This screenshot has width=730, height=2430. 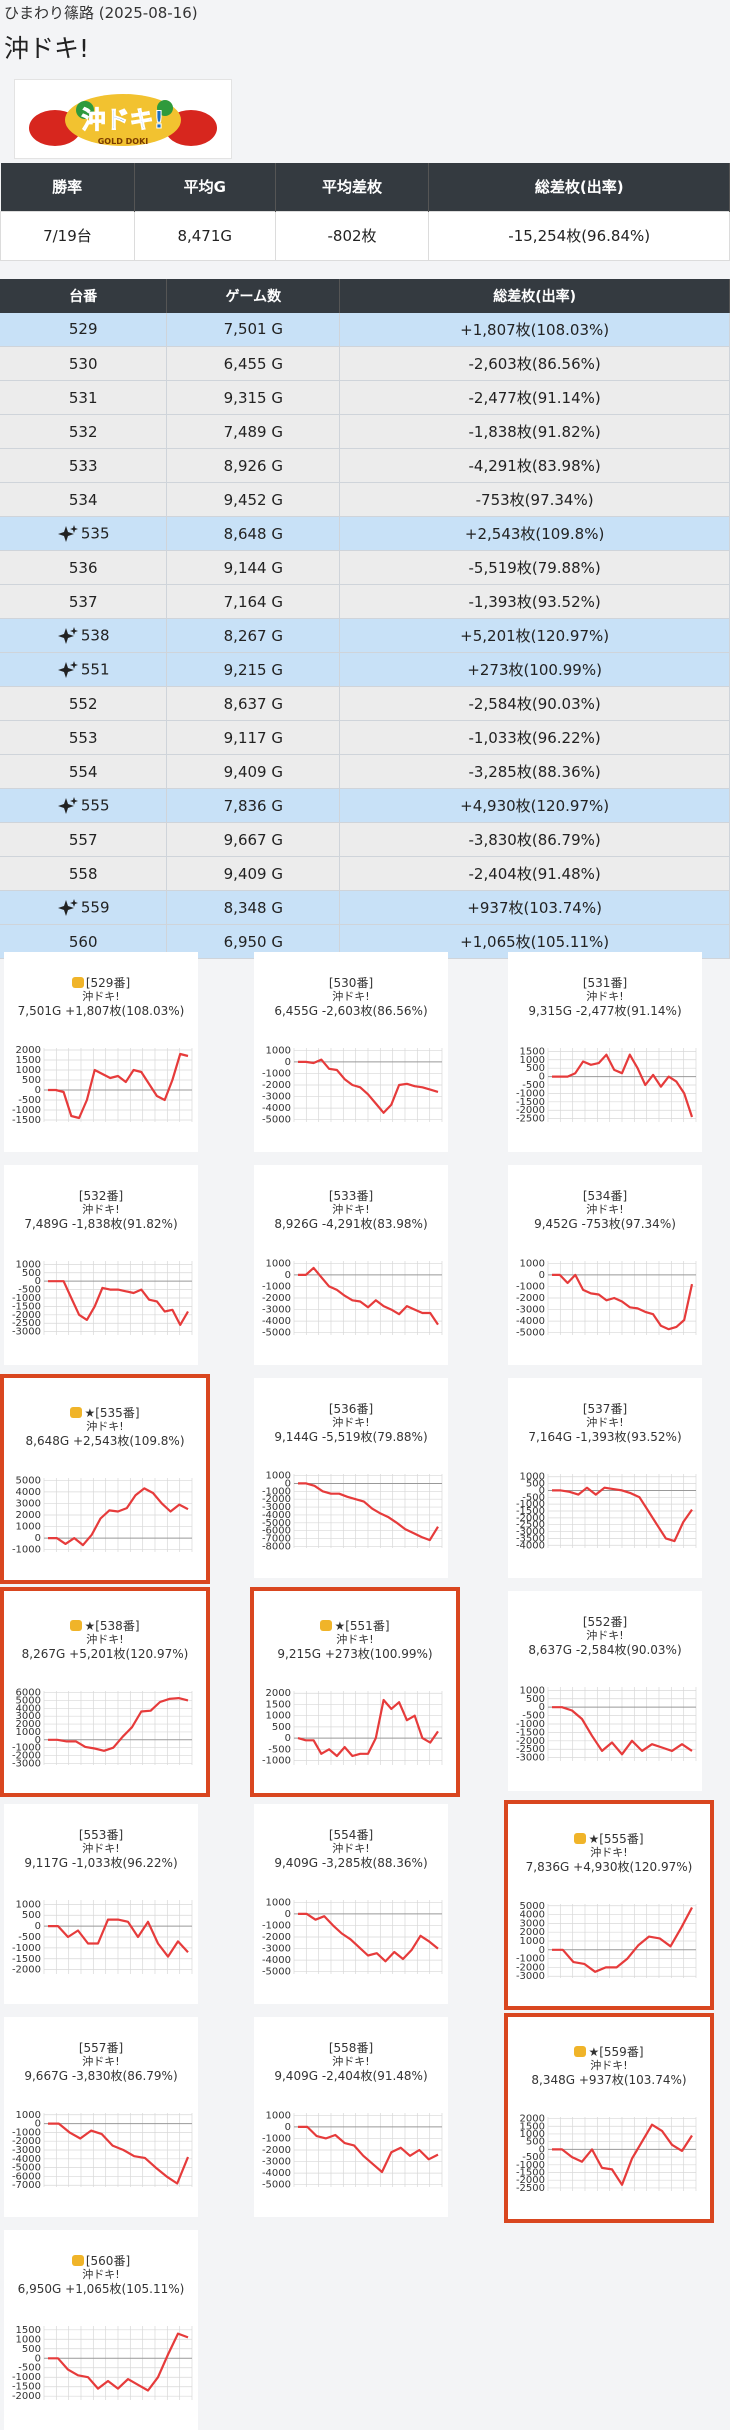 What do you see at coordinates (534, 737) in the screenshot?
I see `total-diff-cell: -1,033枚(96.22%)` at bounding box center [534, 737].